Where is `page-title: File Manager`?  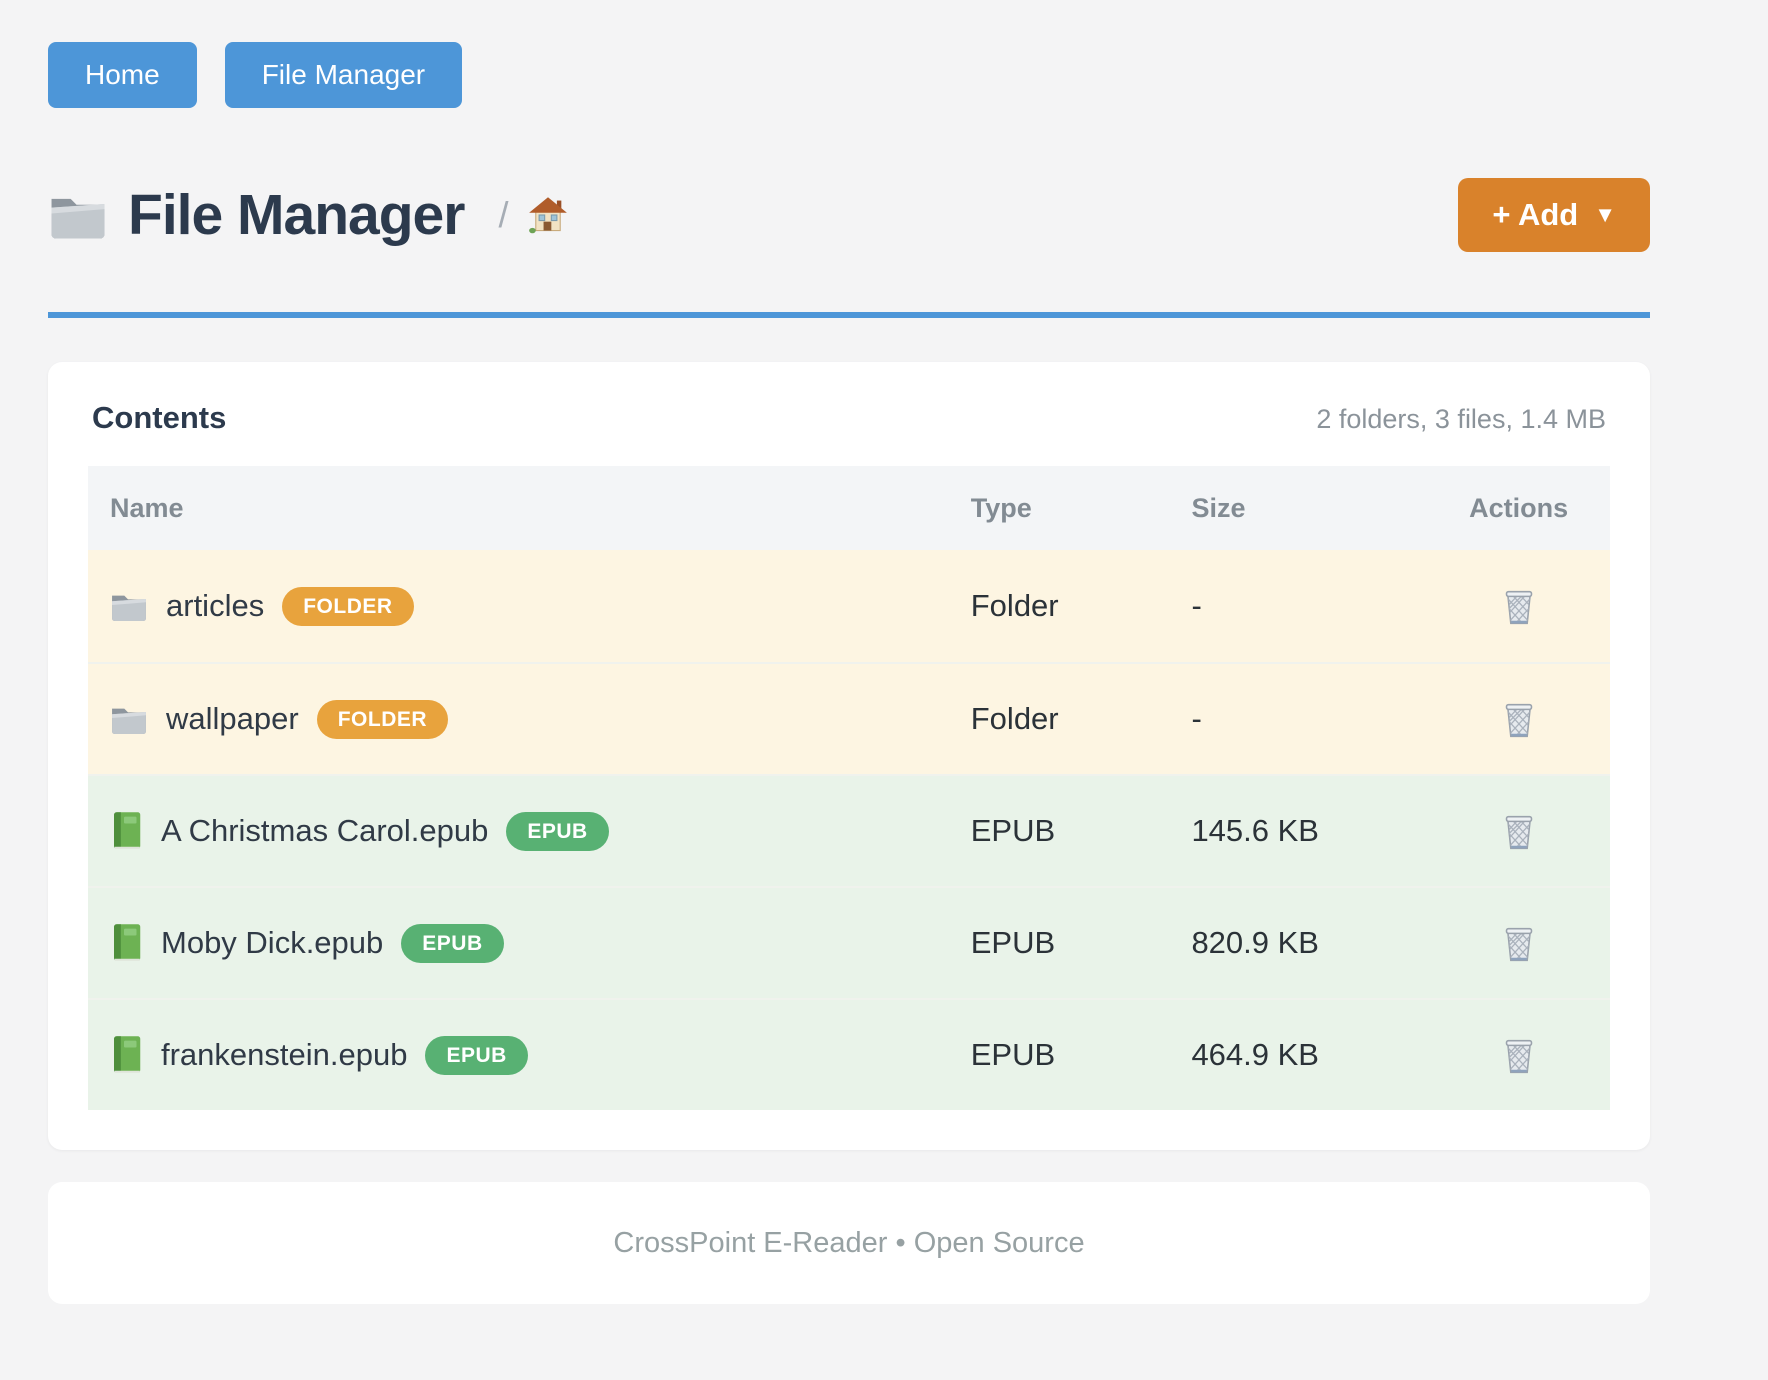 page-title: File Manager is located at coordinates (296, 215).